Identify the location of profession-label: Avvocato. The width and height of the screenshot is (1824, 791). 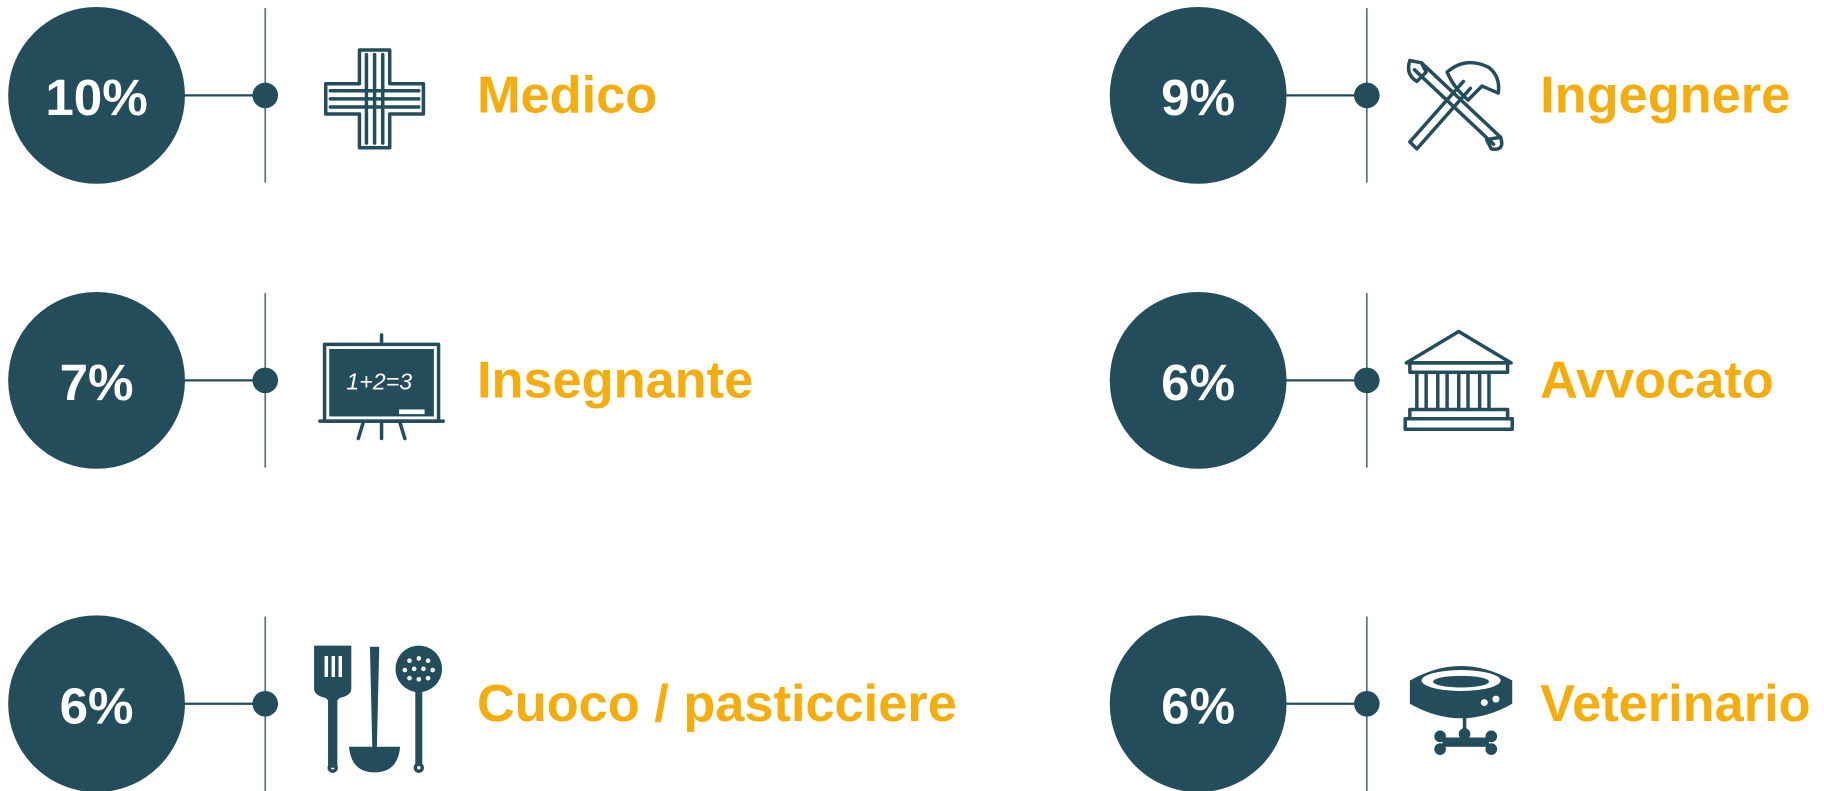
(1657, 380).